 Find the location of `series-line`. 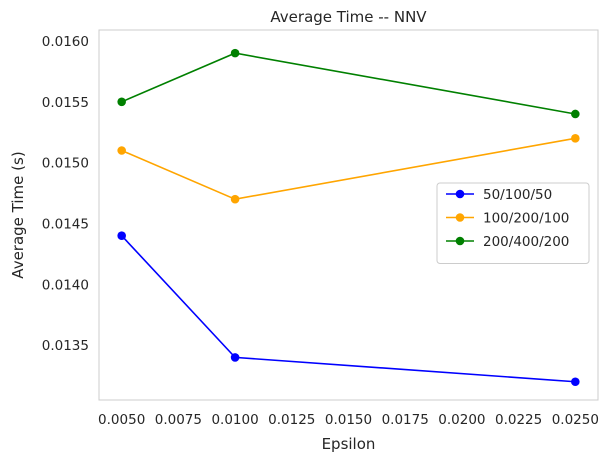

series-line is located at coordinates (348, 83).